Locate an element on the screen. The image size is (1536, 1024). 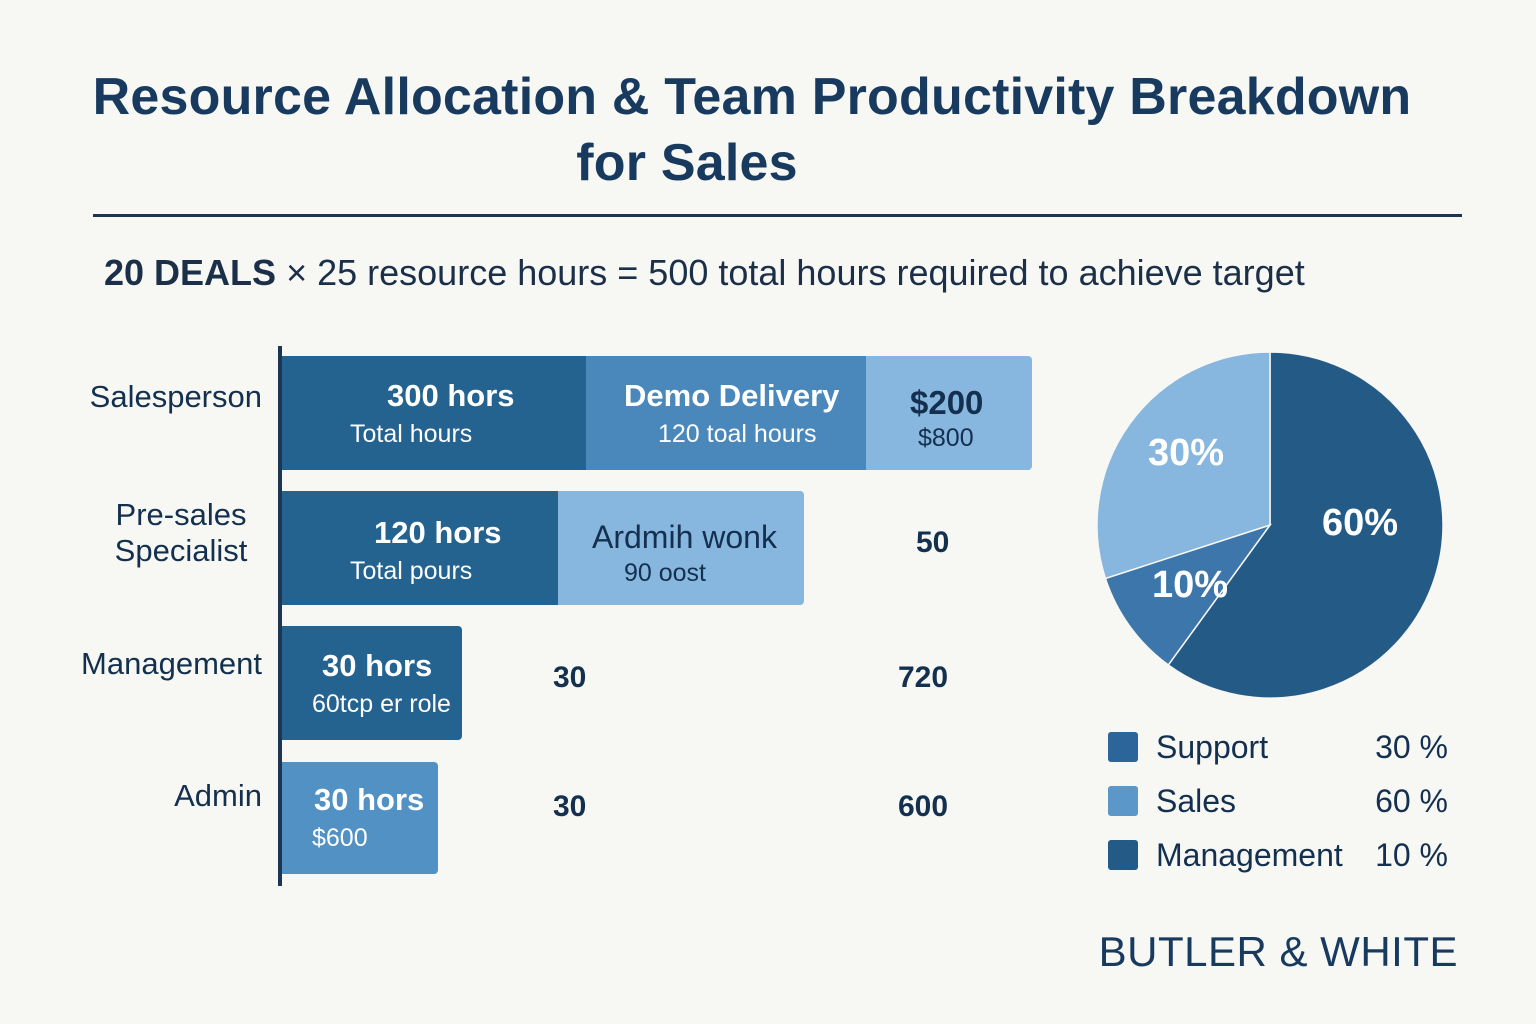
bar-label-sub: Total pours is located at coordinates (411, 571).